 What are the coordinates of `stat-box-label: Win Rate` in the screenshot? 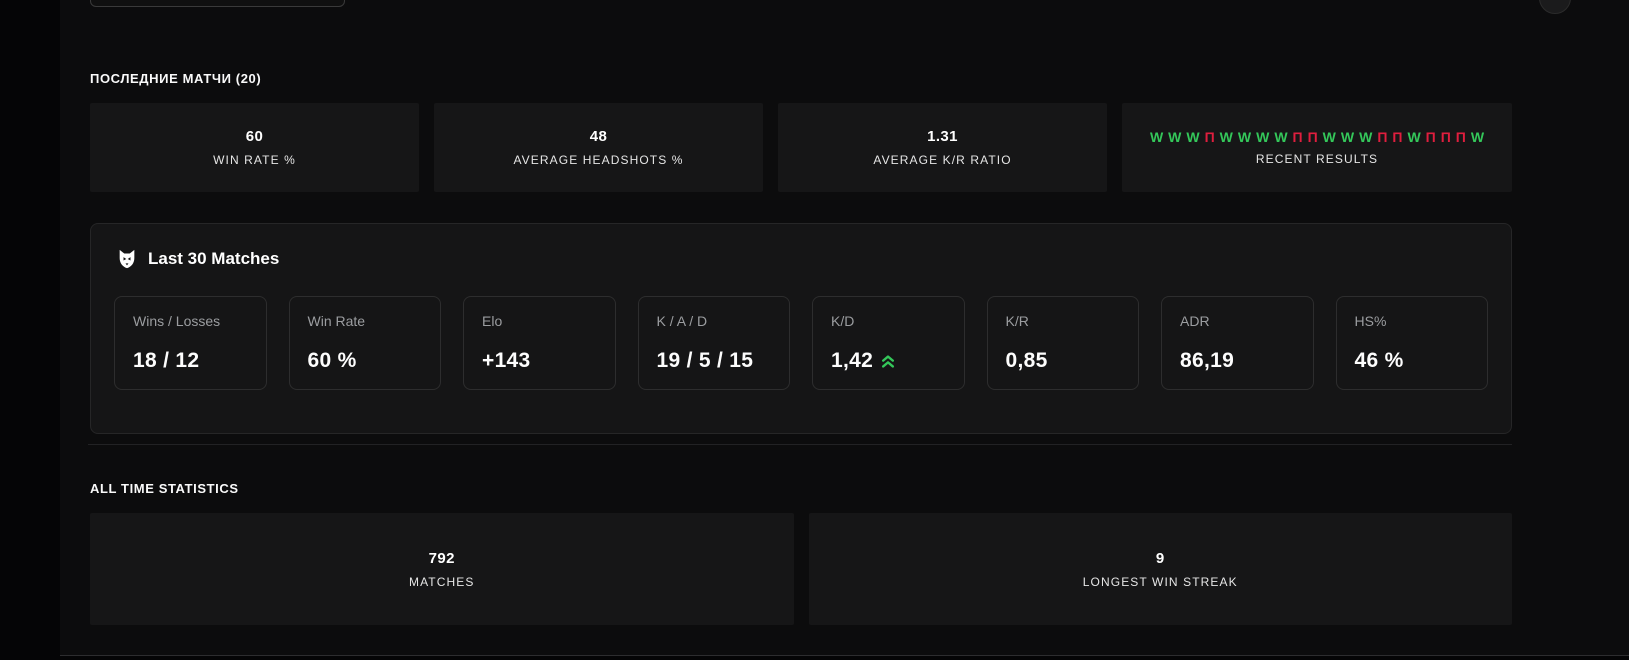 It's located at (336, 321).